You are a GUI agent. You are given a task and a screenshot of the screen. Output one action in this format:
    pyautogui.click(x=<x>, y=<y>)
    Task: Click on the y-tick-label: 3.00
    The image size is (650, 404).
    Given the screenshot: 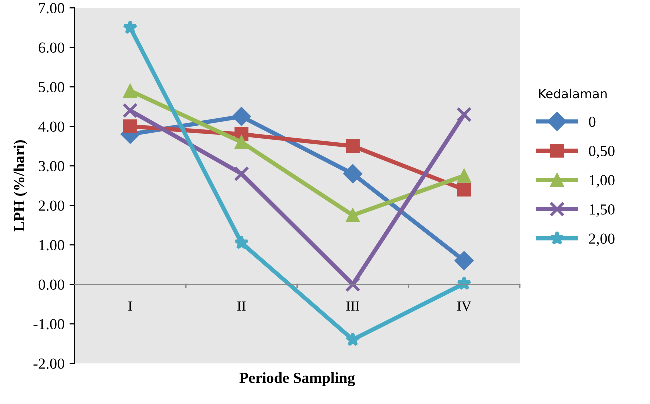 What is the action you would take?
    pyautogui.click(x=51, y=166)
    